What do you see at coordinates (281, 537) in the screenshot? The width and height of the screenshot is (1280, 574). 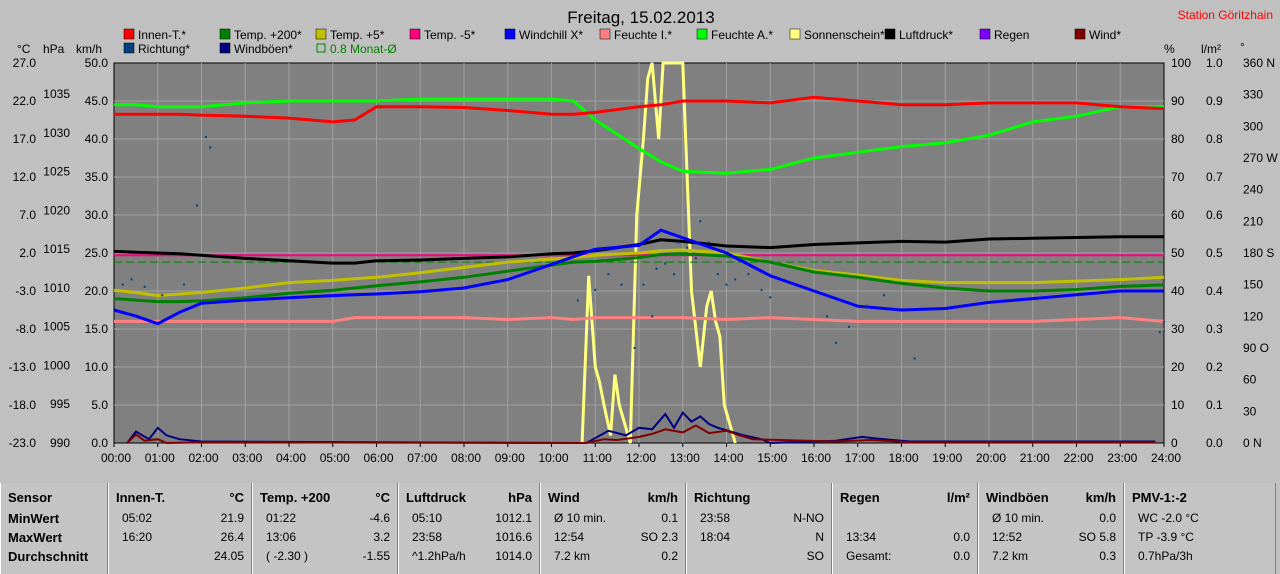 I see `row-time: 13:06` at bounding box center [281, 537].